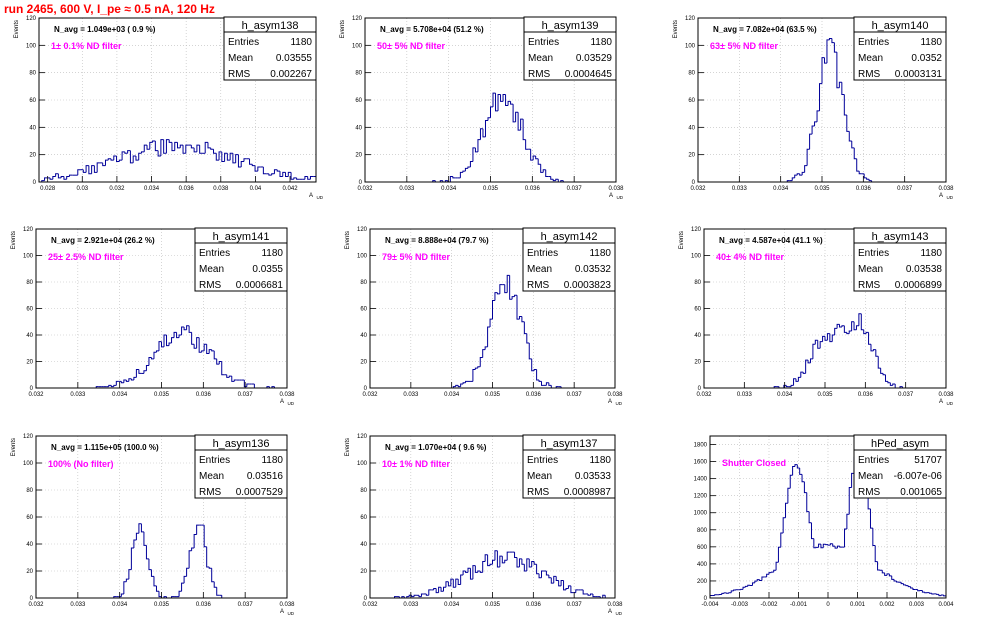 Image resolution: width=996 pixels, height=622 pixels. I want to click on y-tick-label: 1800, so click(701, 446).